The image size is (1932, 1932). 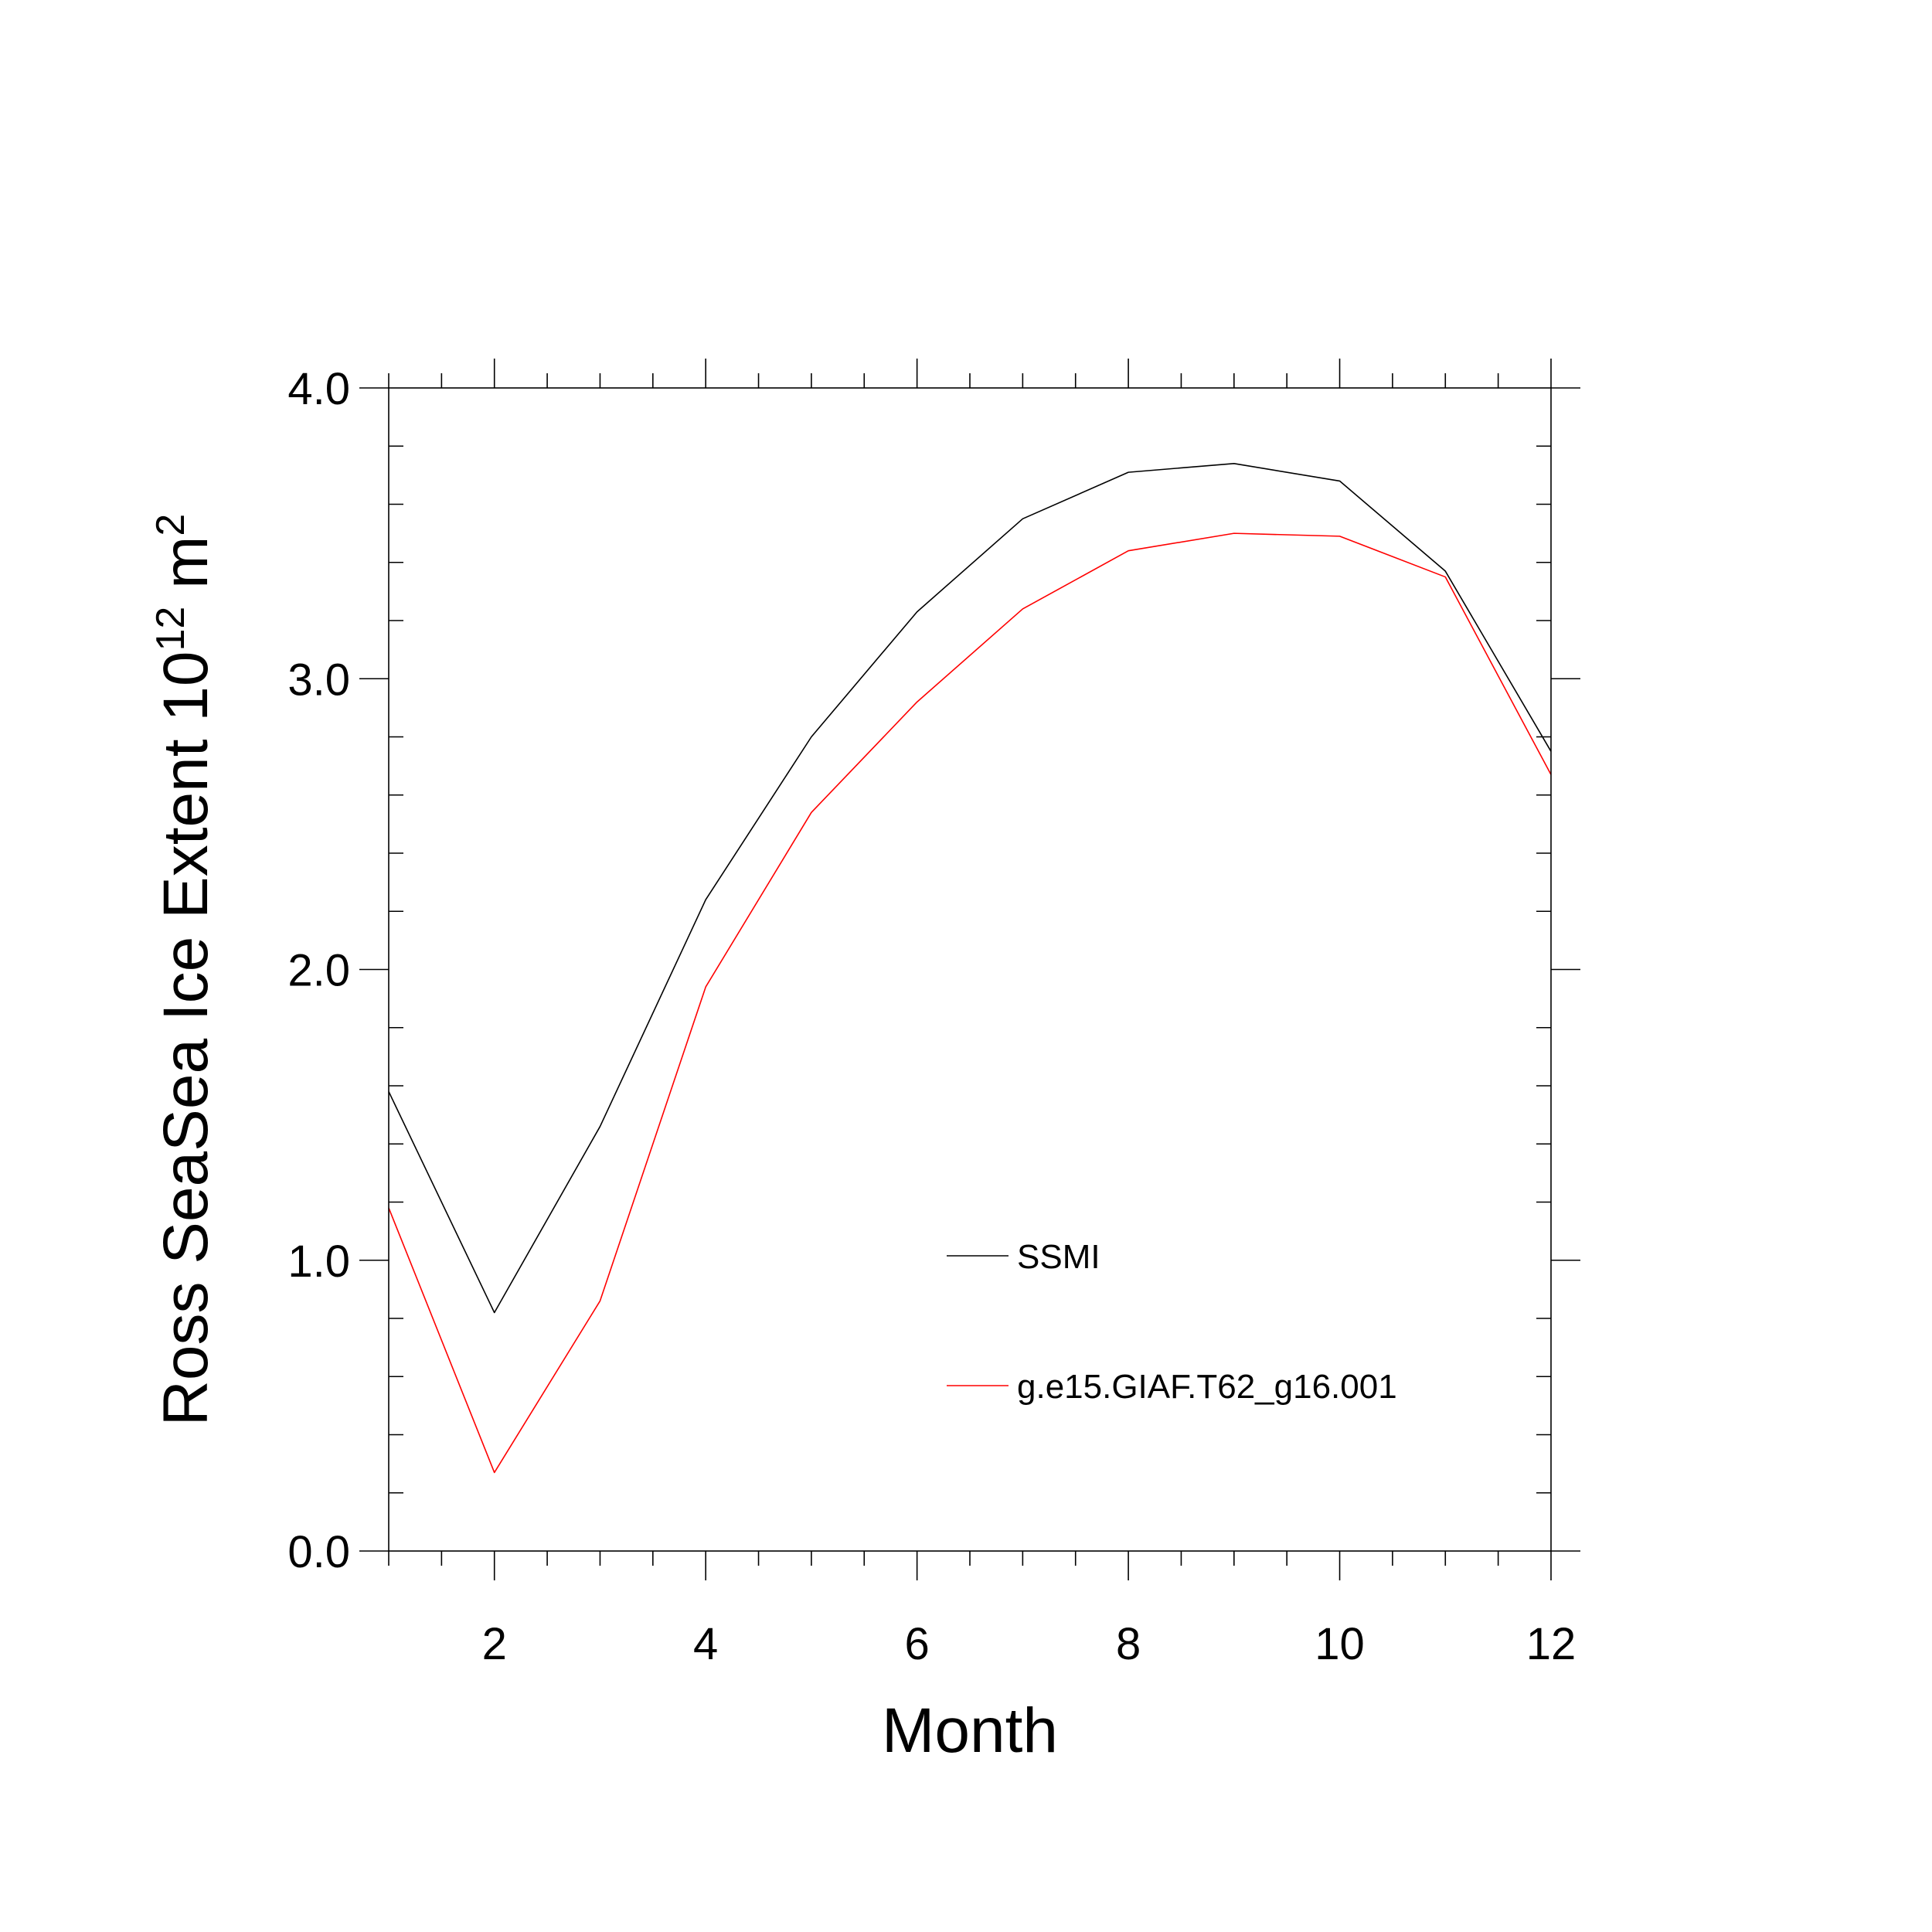 What do you see at coordinates (1128, 1644) in the screenshot?
I see `x-tick-label: 8` at bounding box center [1128, 1644].